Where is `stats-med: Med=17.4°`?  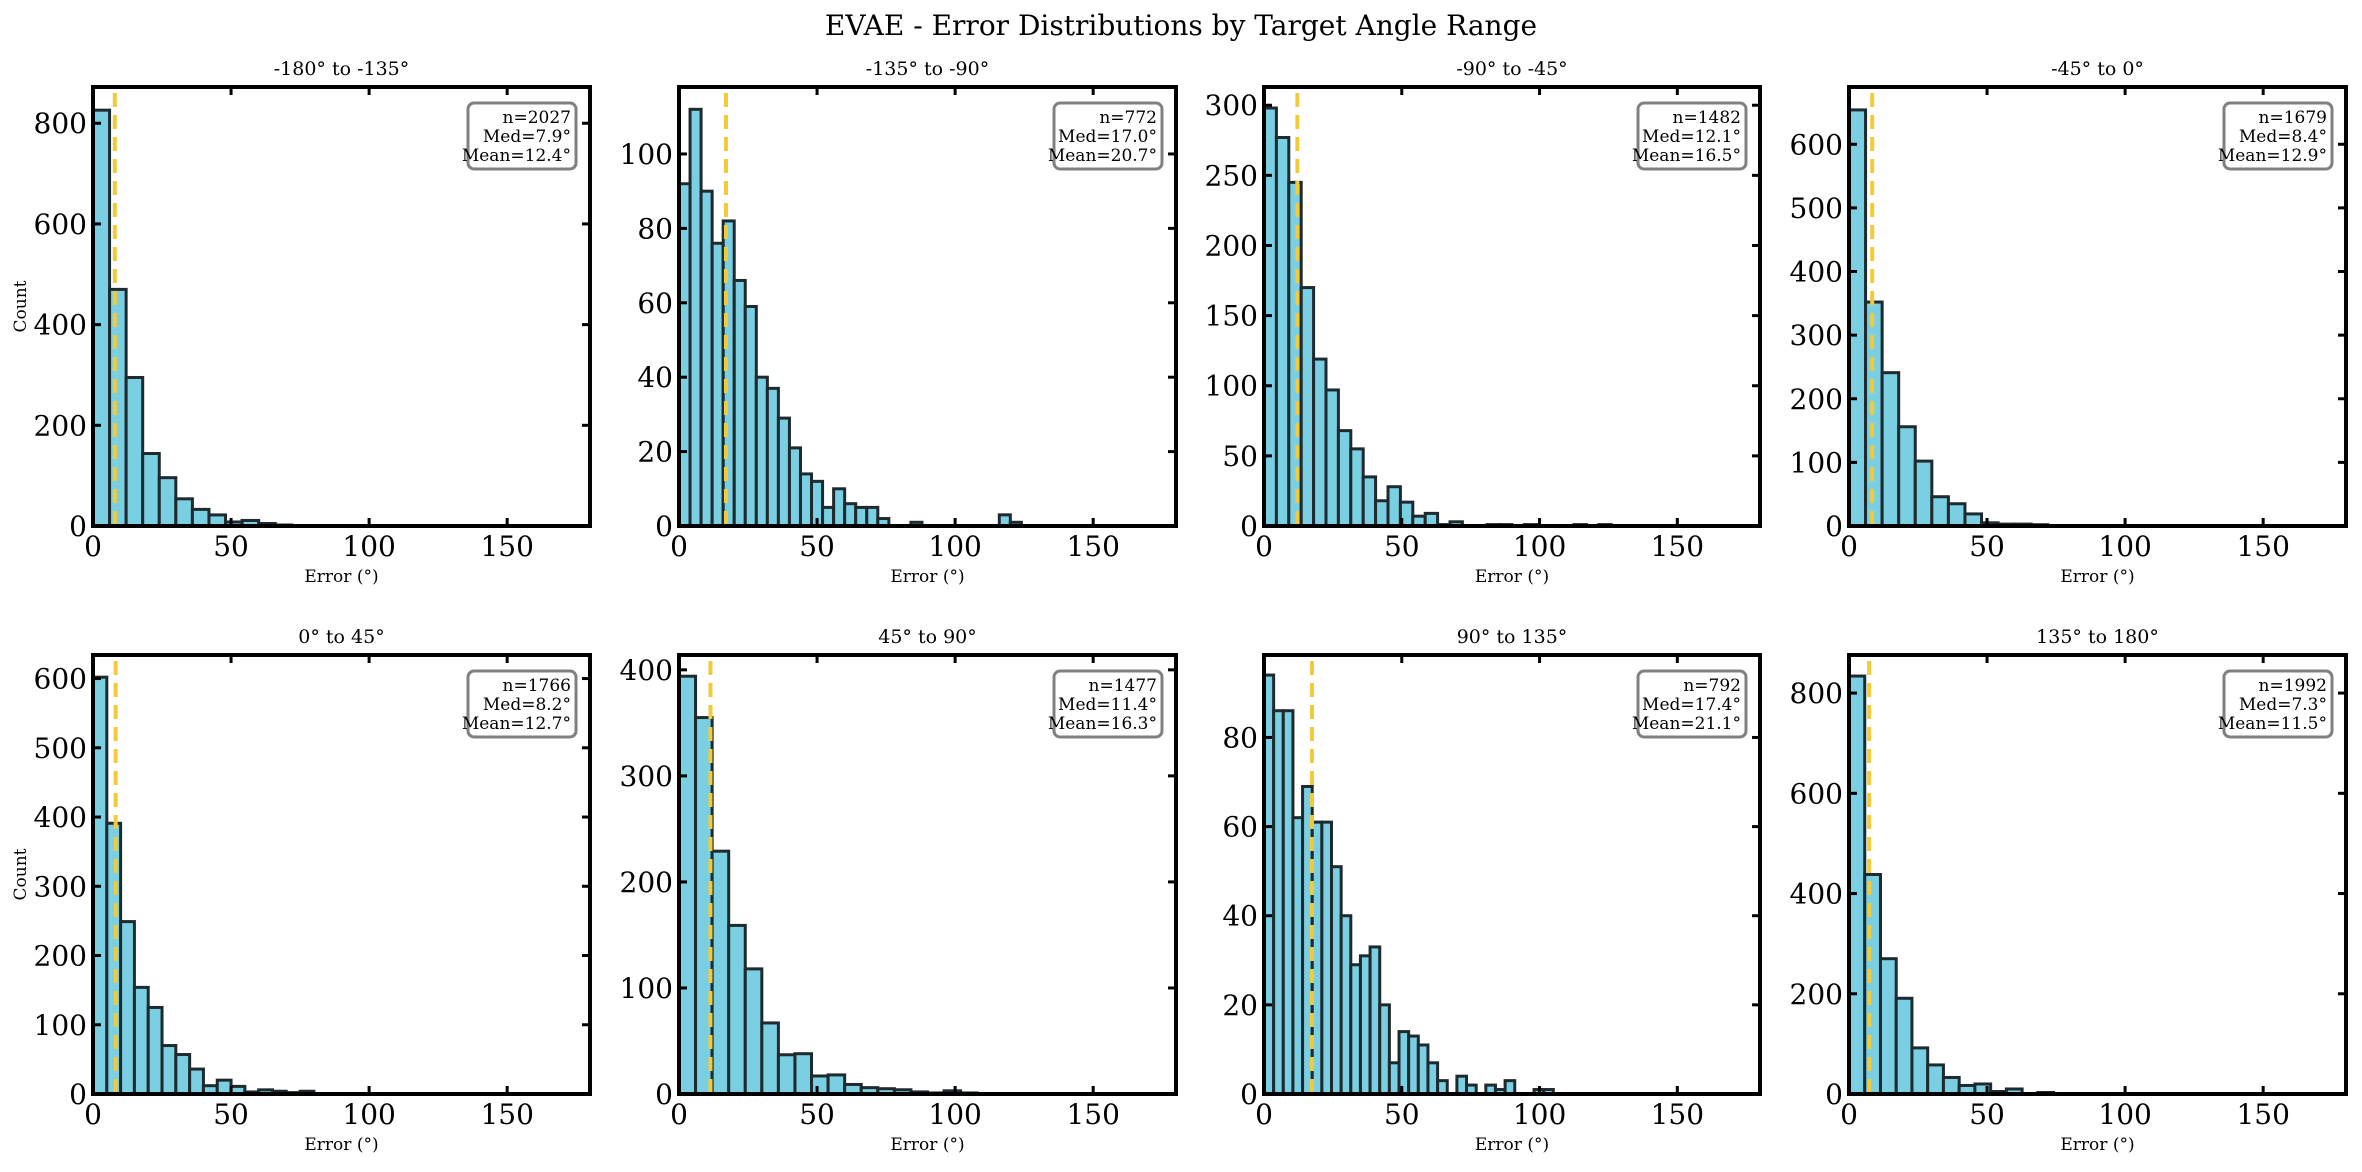
stats-med: Med=17.4° is located at coordinates (1691, 705).